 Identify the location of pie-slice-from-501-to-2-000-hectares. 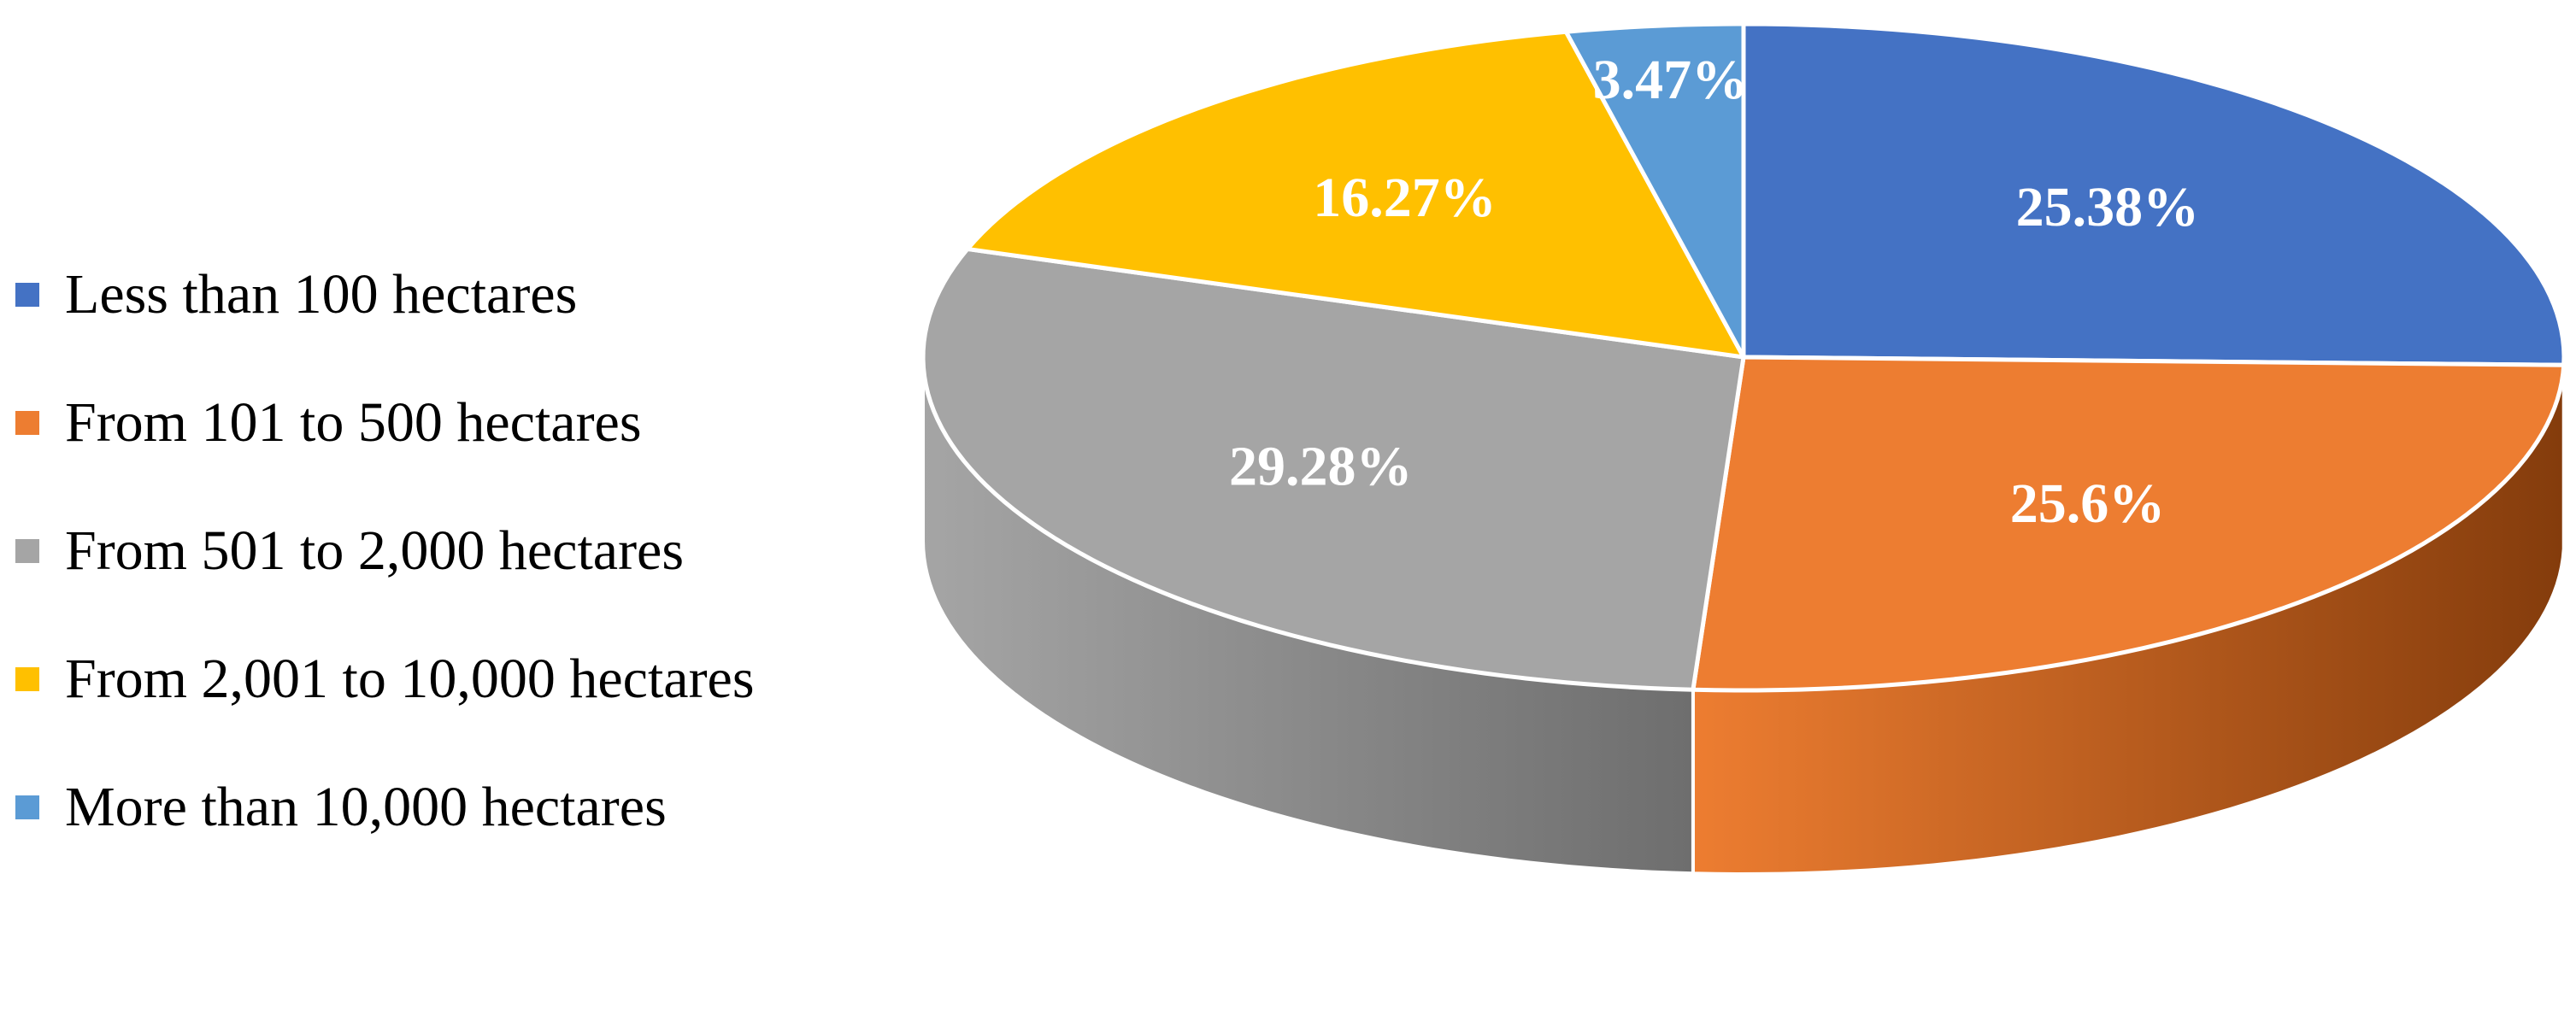
(1333, 469).